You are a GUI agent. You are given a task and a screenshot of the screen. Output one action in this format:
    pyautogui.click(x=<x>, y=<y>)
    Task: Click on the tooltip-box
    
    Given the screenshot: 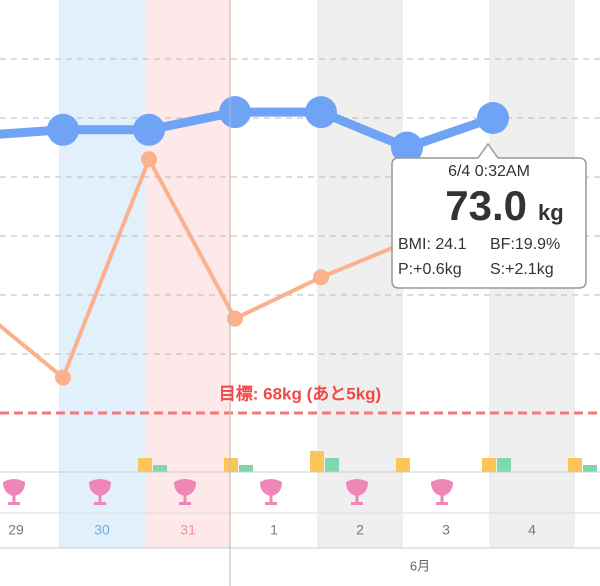 What is the action you would take?
    pyautogui.click(x=489, y=215)
    